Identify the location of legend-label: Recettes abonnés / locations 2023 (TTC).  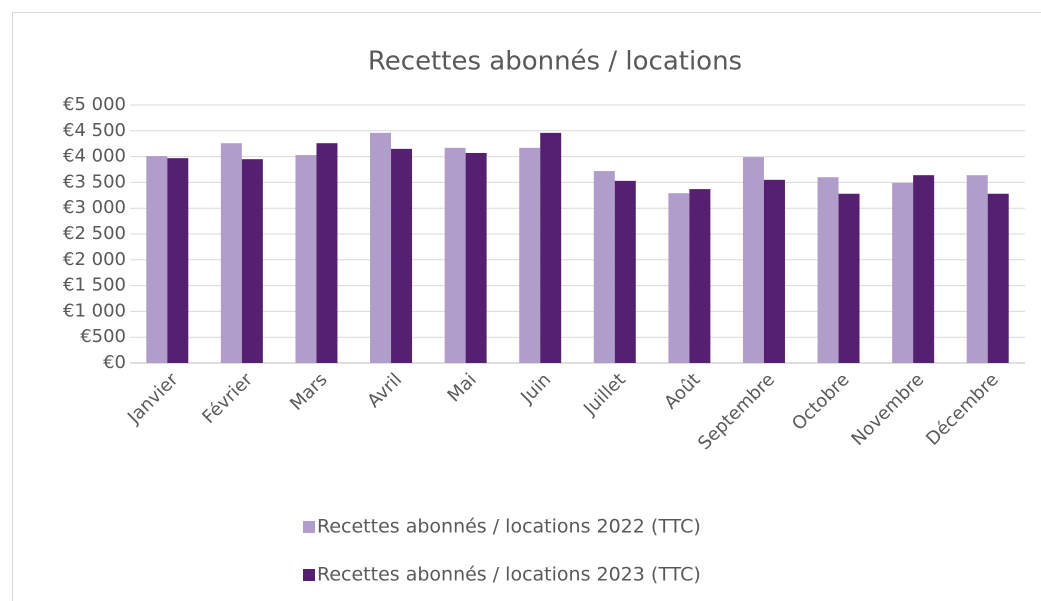
(509, 575).